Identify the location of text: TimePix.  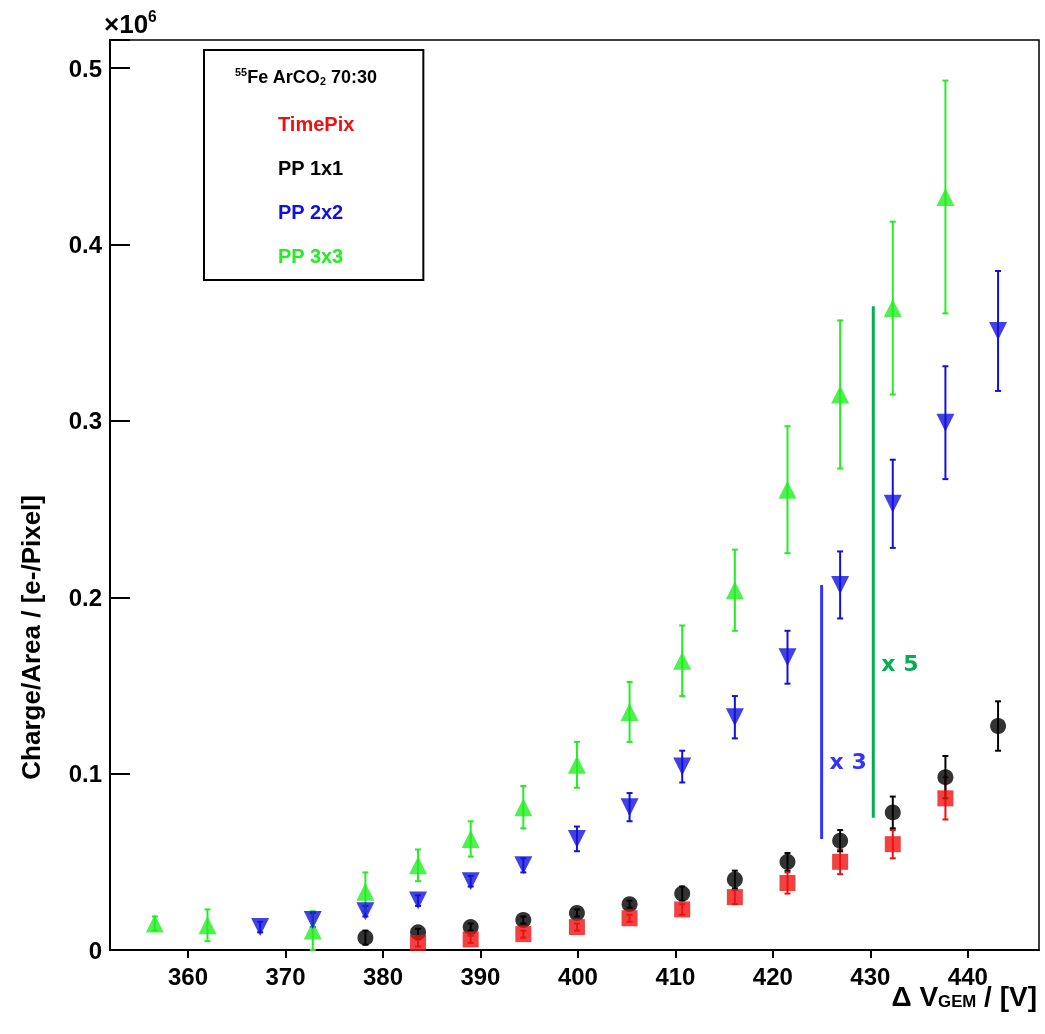
(316, 124).